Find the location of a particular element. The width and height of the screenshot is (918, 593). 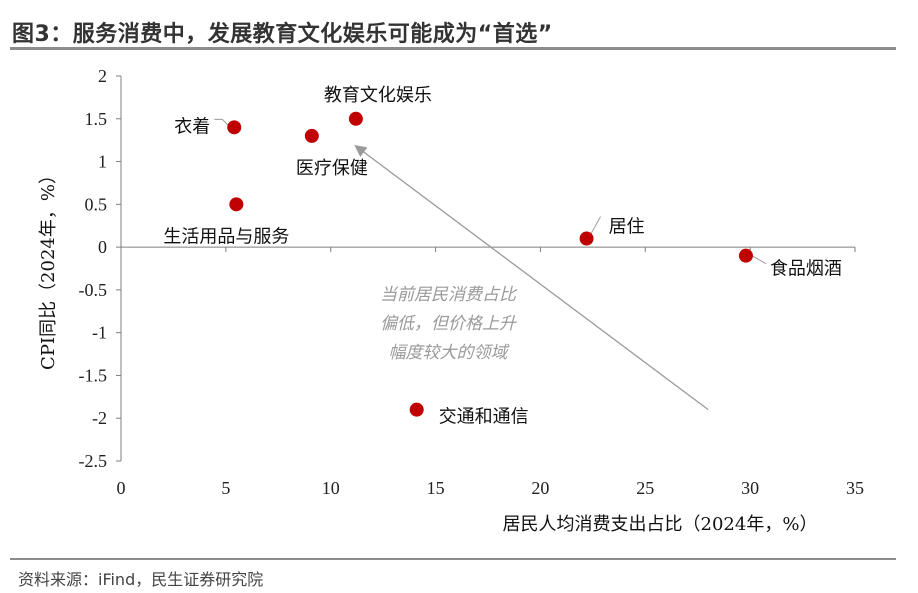

y-tick-label: -2 is located at coordinates (99, 418).